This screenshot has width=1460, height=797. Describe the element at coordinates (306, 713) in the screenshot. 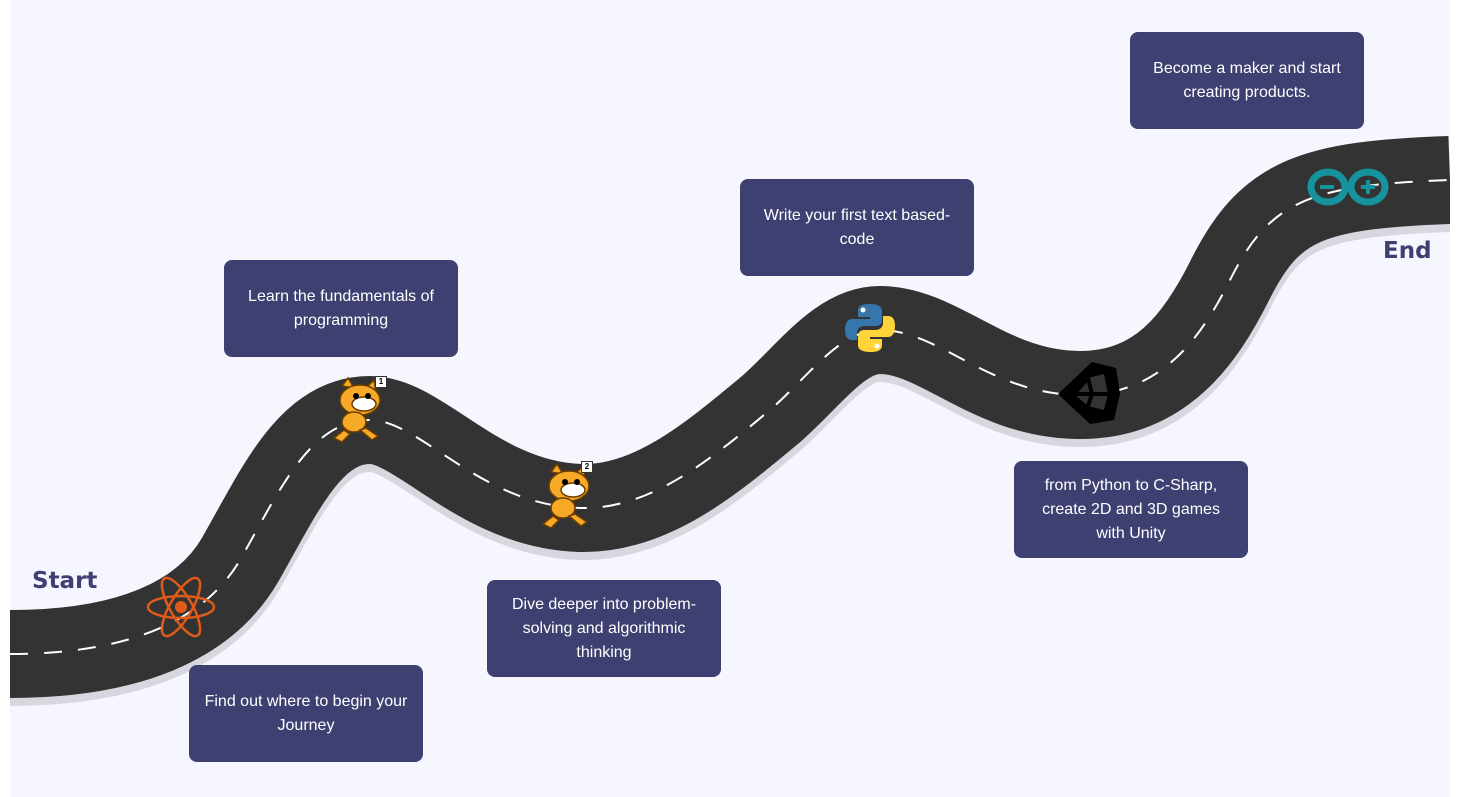

I see `step-card-1: Find out where to begin your Journey` at that location.